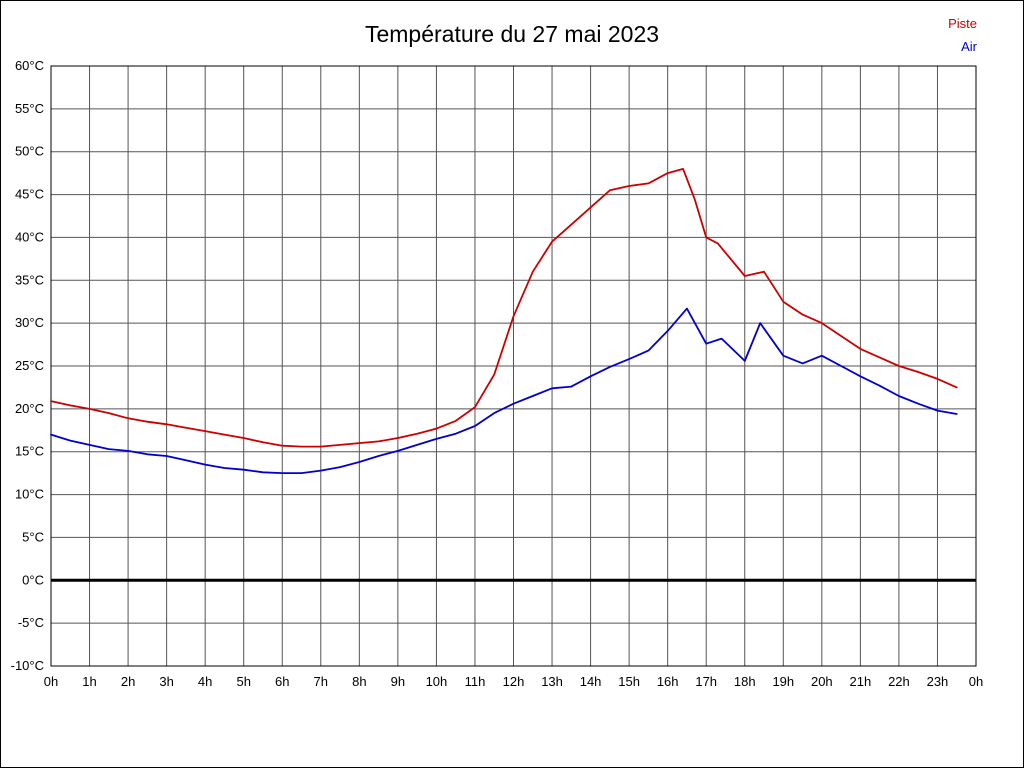  What do you see at coordinates (899, 681) in the screenshot?
I see `x-tick-label: 22h` at bounding box center [899, 681].